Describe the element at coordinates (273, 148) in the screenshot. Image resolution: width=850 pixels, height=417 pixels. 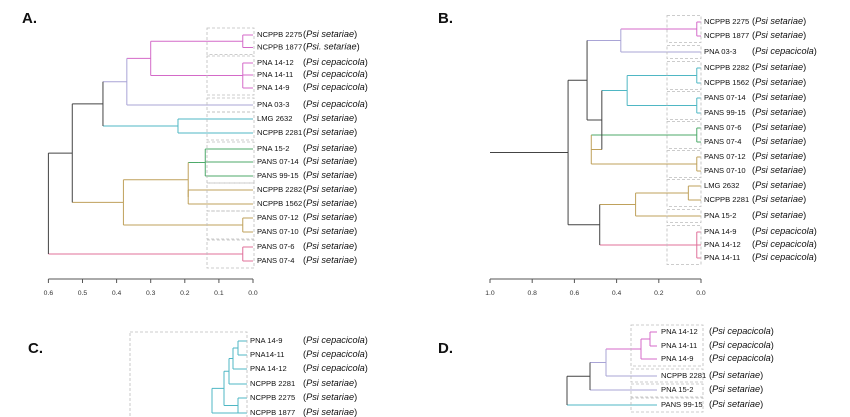
I see `leaf-code-a: PNA 15-2` at that location.